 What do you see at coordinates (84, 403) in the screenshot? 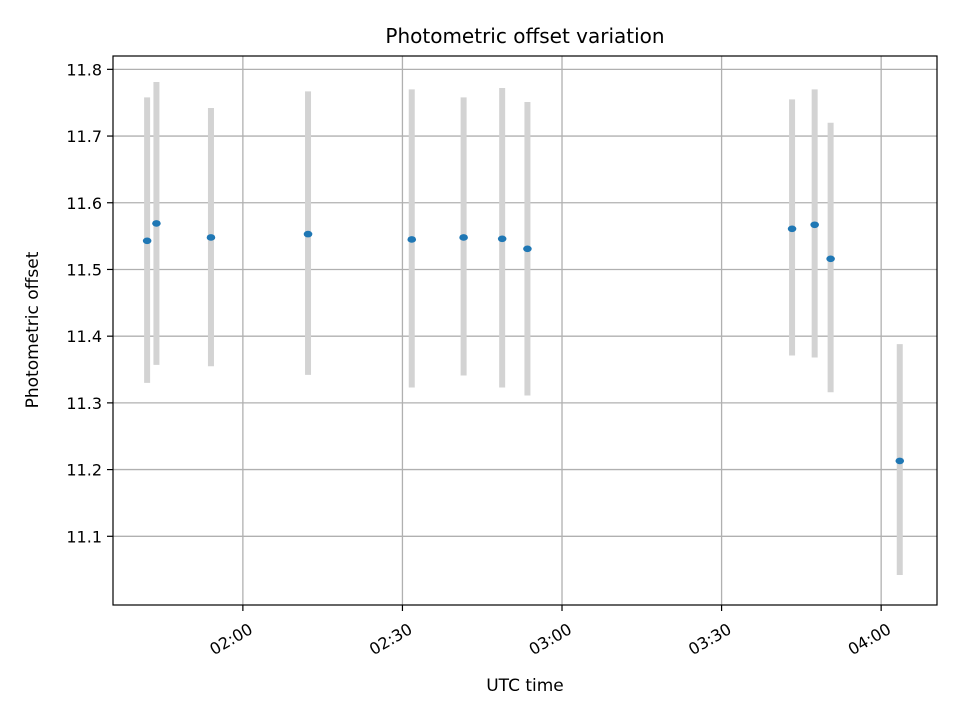
I see `y-tick-label: 11.3` at bounding box center [84, 403].